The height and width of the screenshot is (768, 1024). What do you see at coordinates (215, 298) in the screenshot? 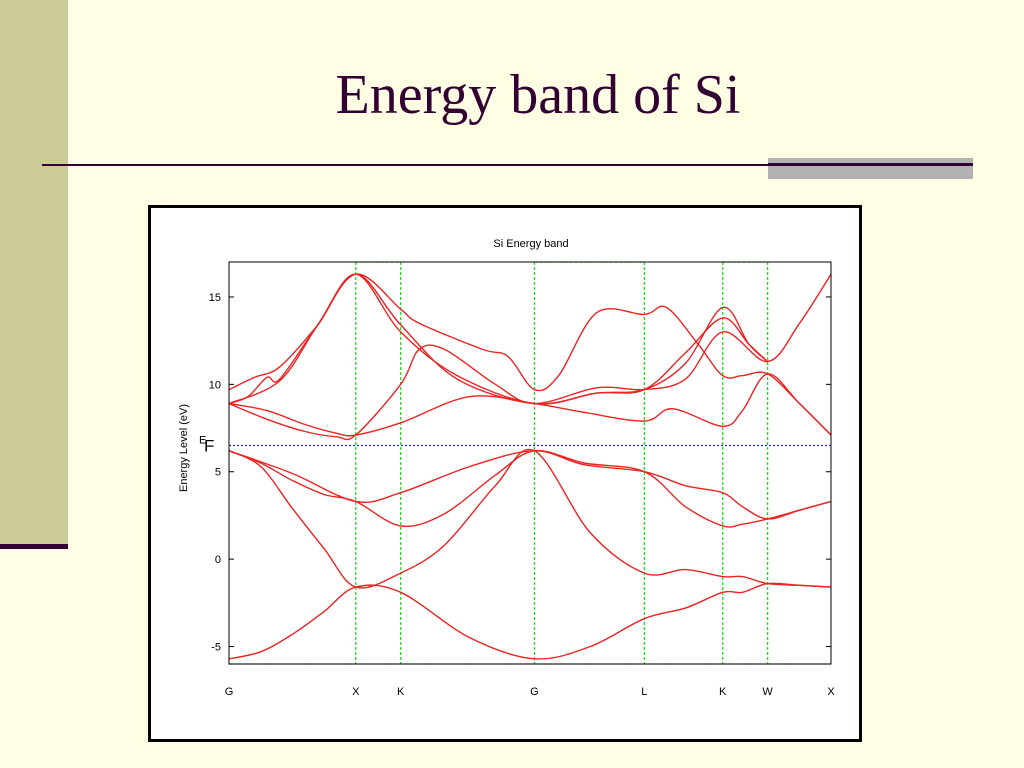
I see `y-tick-label: 15` at bounding box center [215, 298].